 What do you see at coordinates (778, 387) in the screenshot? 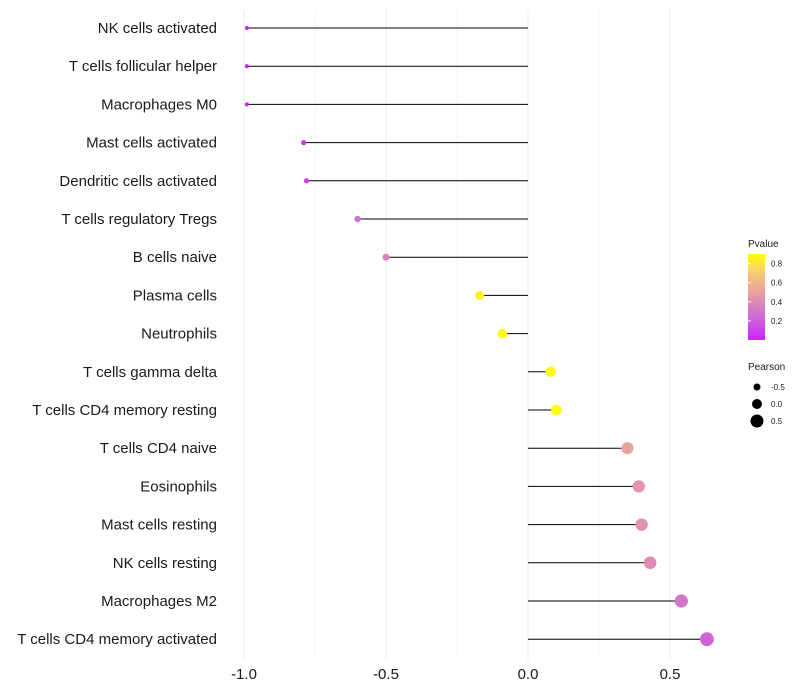
I see `pearson-legend-label-0: -0.5` at bounding box center [778, 387].